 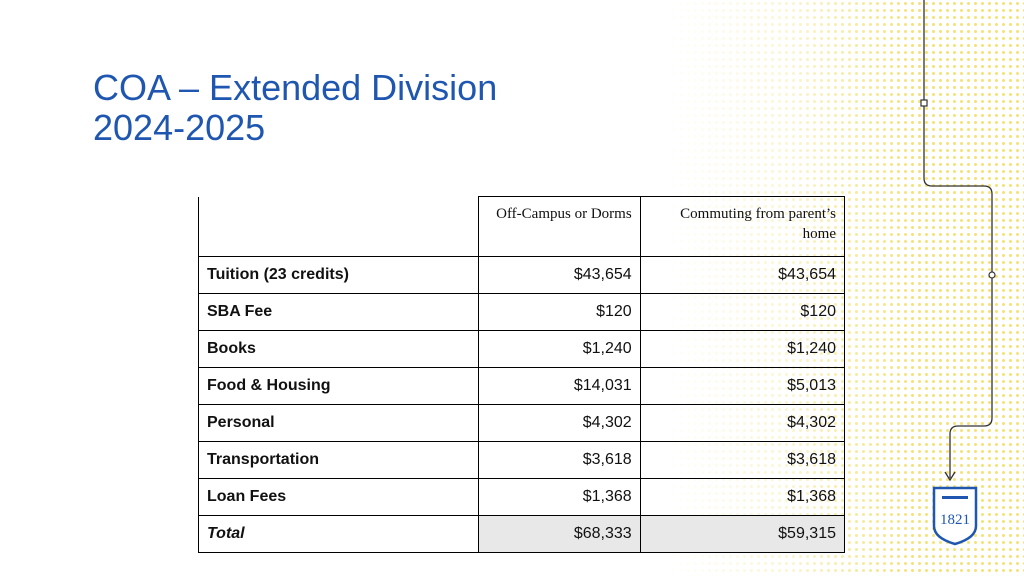 I want to click on total-commuting-value: $59,315, so click(x=742, y=534).